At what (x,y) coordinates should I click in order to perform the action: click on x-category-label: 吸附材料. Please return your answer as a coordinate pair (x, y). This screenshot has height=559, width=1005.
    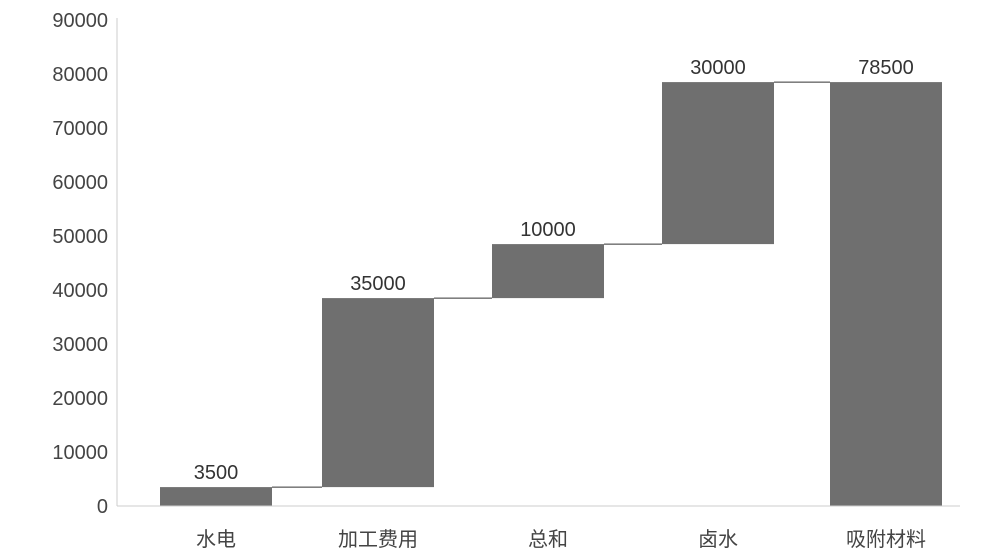
    Looking at the image, I should click on (886, 539).